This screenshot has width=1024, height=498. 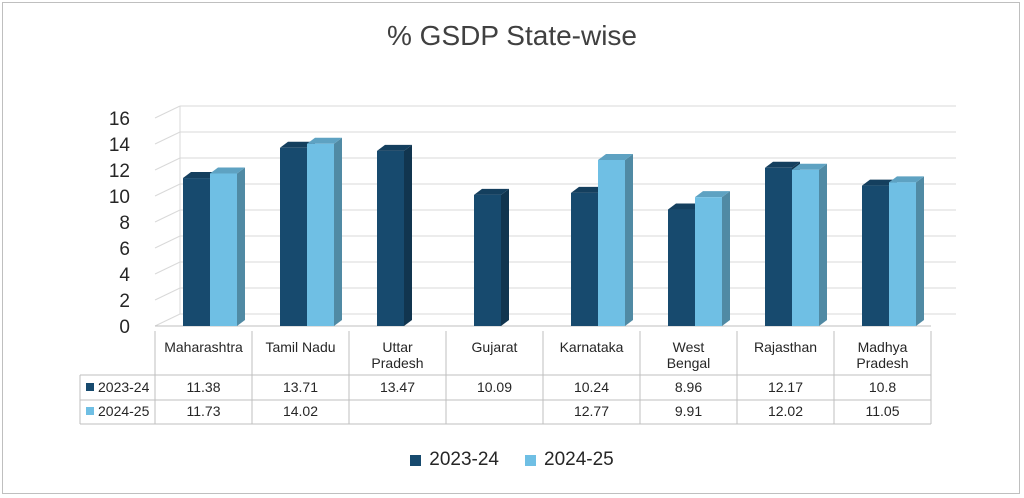 I want to click on table-row-label: 2024-25, so click(x=124, y=411).